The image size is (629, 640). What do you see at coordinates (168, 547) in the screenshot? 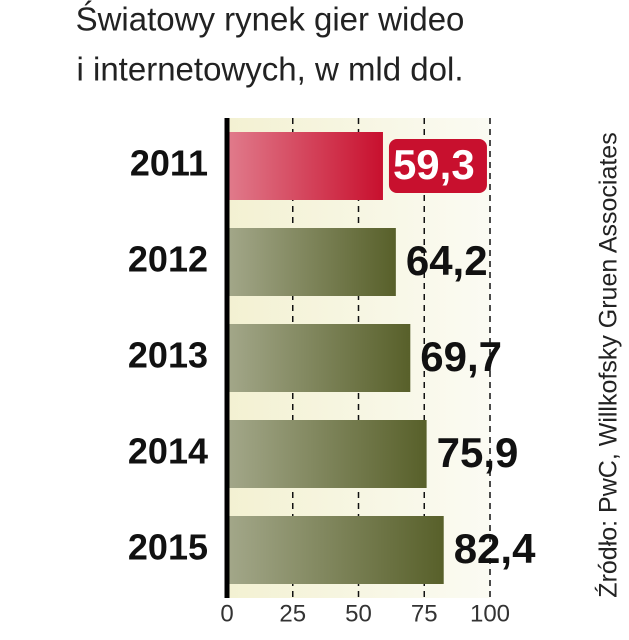
I see `y-tick-label: 2015` at bounding box center [168, 547].